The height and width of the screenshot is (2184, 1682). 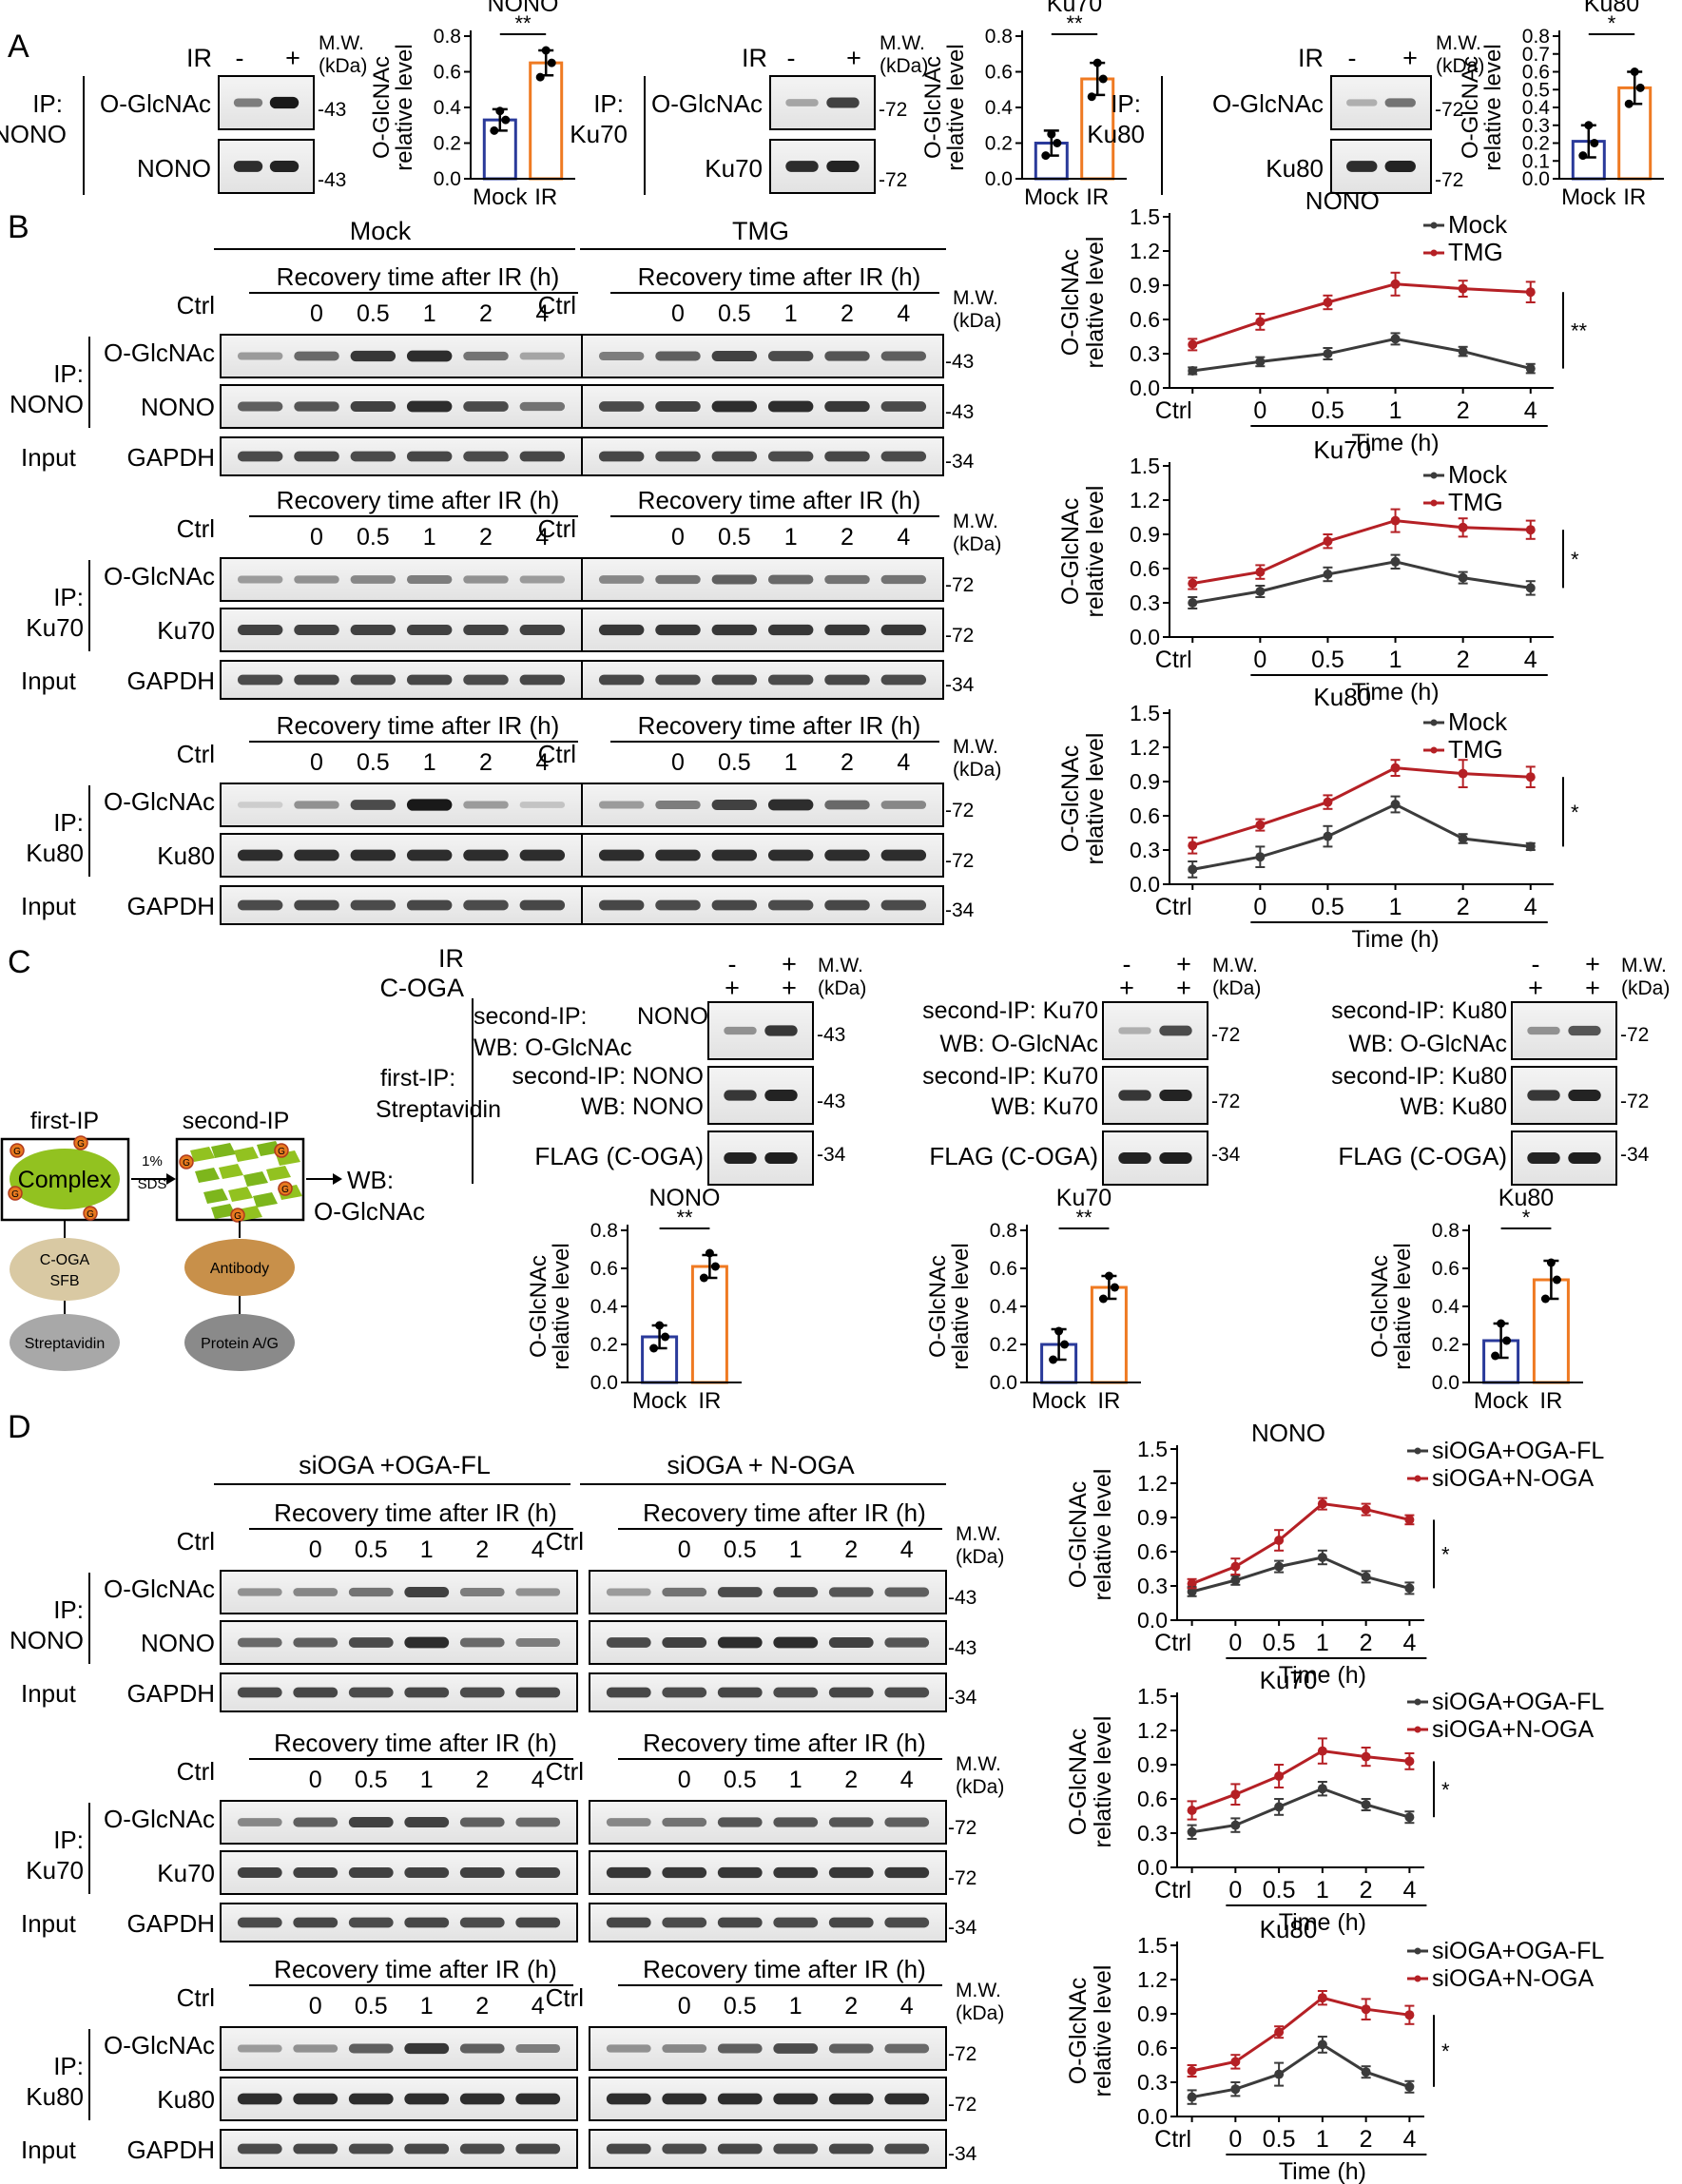 I want to click on data-point, so click(x=1114, y=1287).